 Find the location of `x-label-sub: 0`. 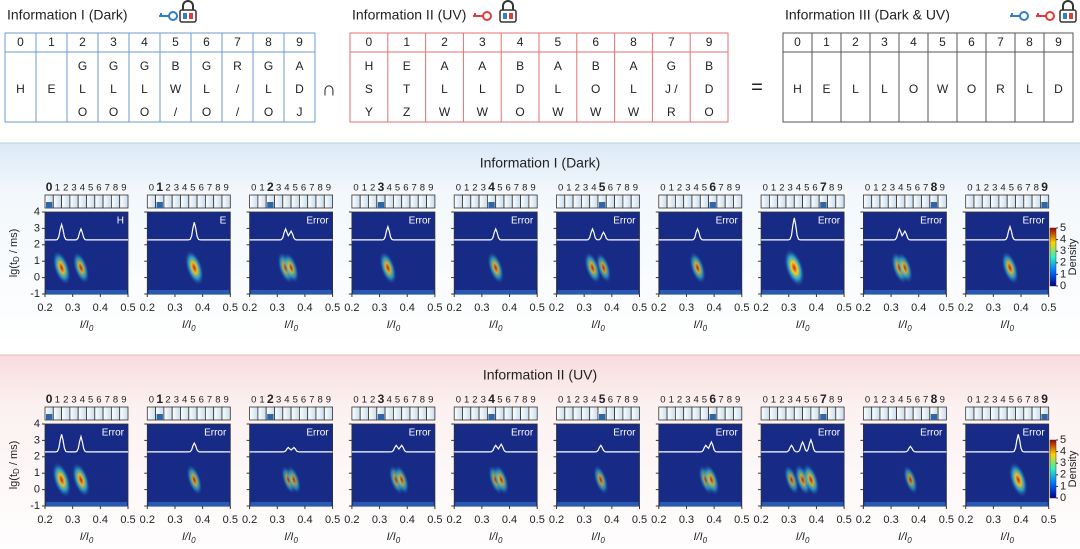

x-label-sub: 0 is located at coordinates (807, 328).